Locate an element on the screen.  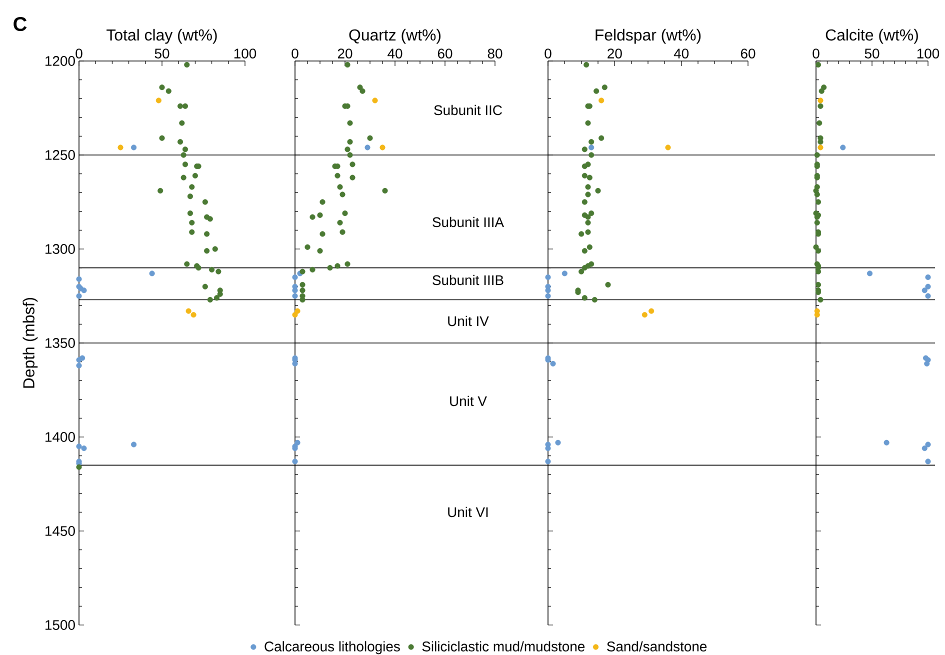
y-tick-label: 1250 is located at coordinates (60, 155).